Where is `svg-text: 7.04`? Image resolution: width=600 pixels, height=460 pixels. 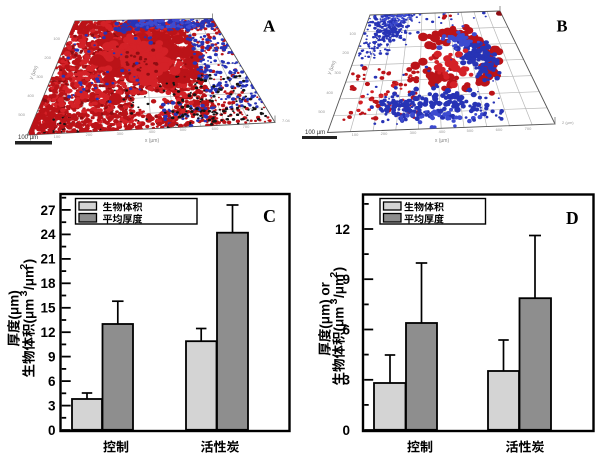 svg-text: 7.04 is located at coordinates (286, 120).